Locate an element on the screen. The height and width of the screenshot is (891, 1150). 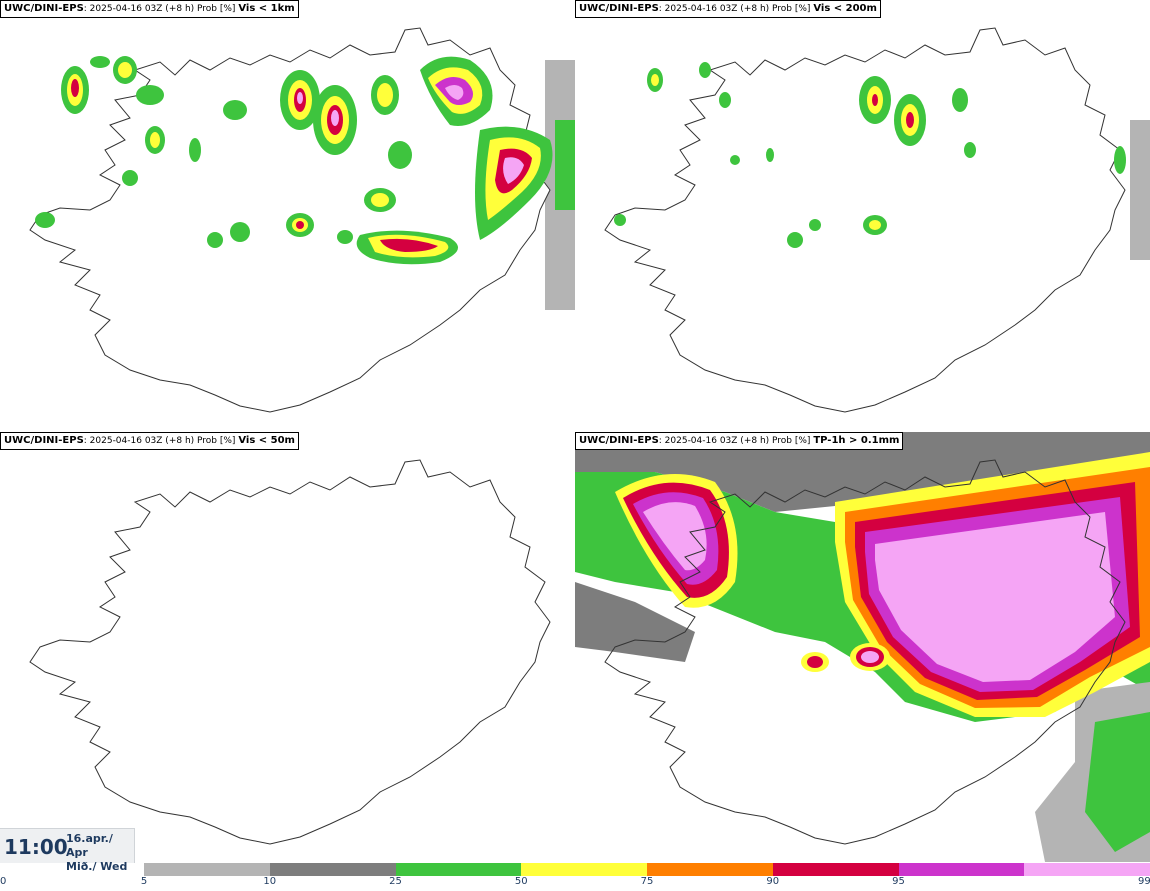
parameter-label: TP-1h > 0.1mm is located at coordinates (856, 440).